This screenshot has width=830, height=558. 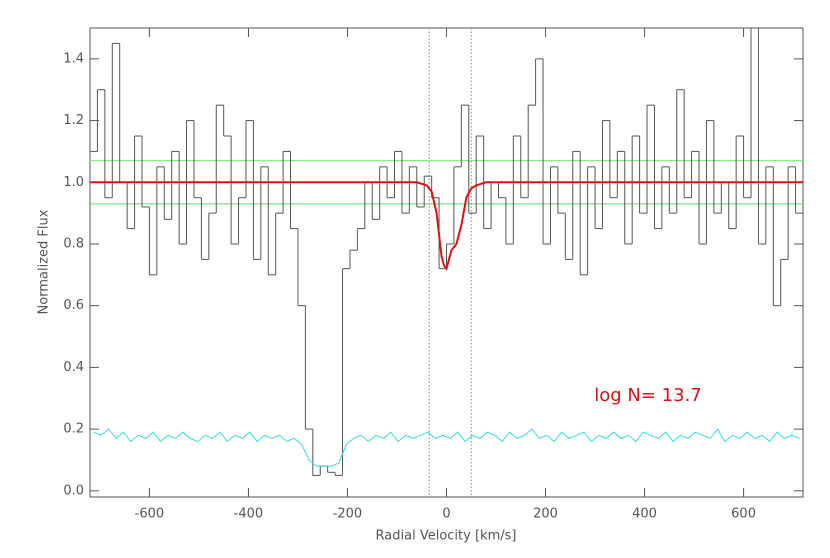 I want to click on y-tick-label: 0.2, so click(x=73, y=429).